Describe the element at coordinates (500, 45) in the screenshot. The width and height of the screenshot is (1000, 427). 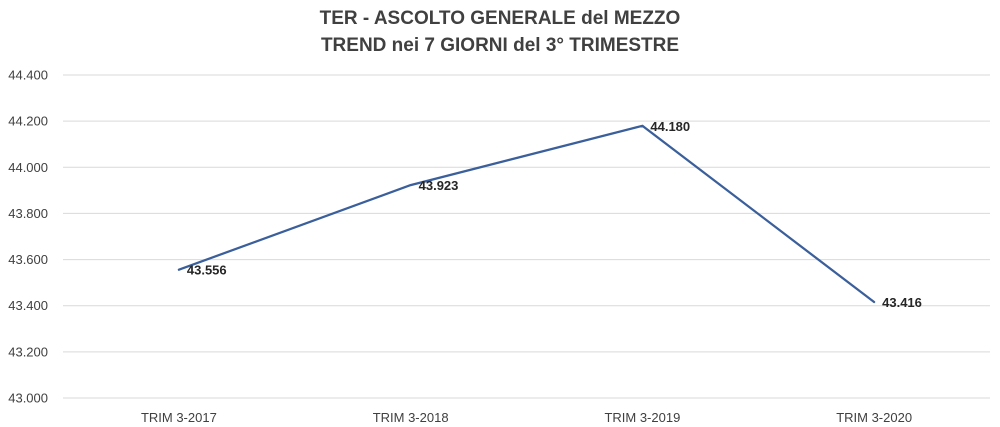
I see `chart-subtitle: TREND nei 7 GIORNI del 3° TRIMESTRE` at that location.